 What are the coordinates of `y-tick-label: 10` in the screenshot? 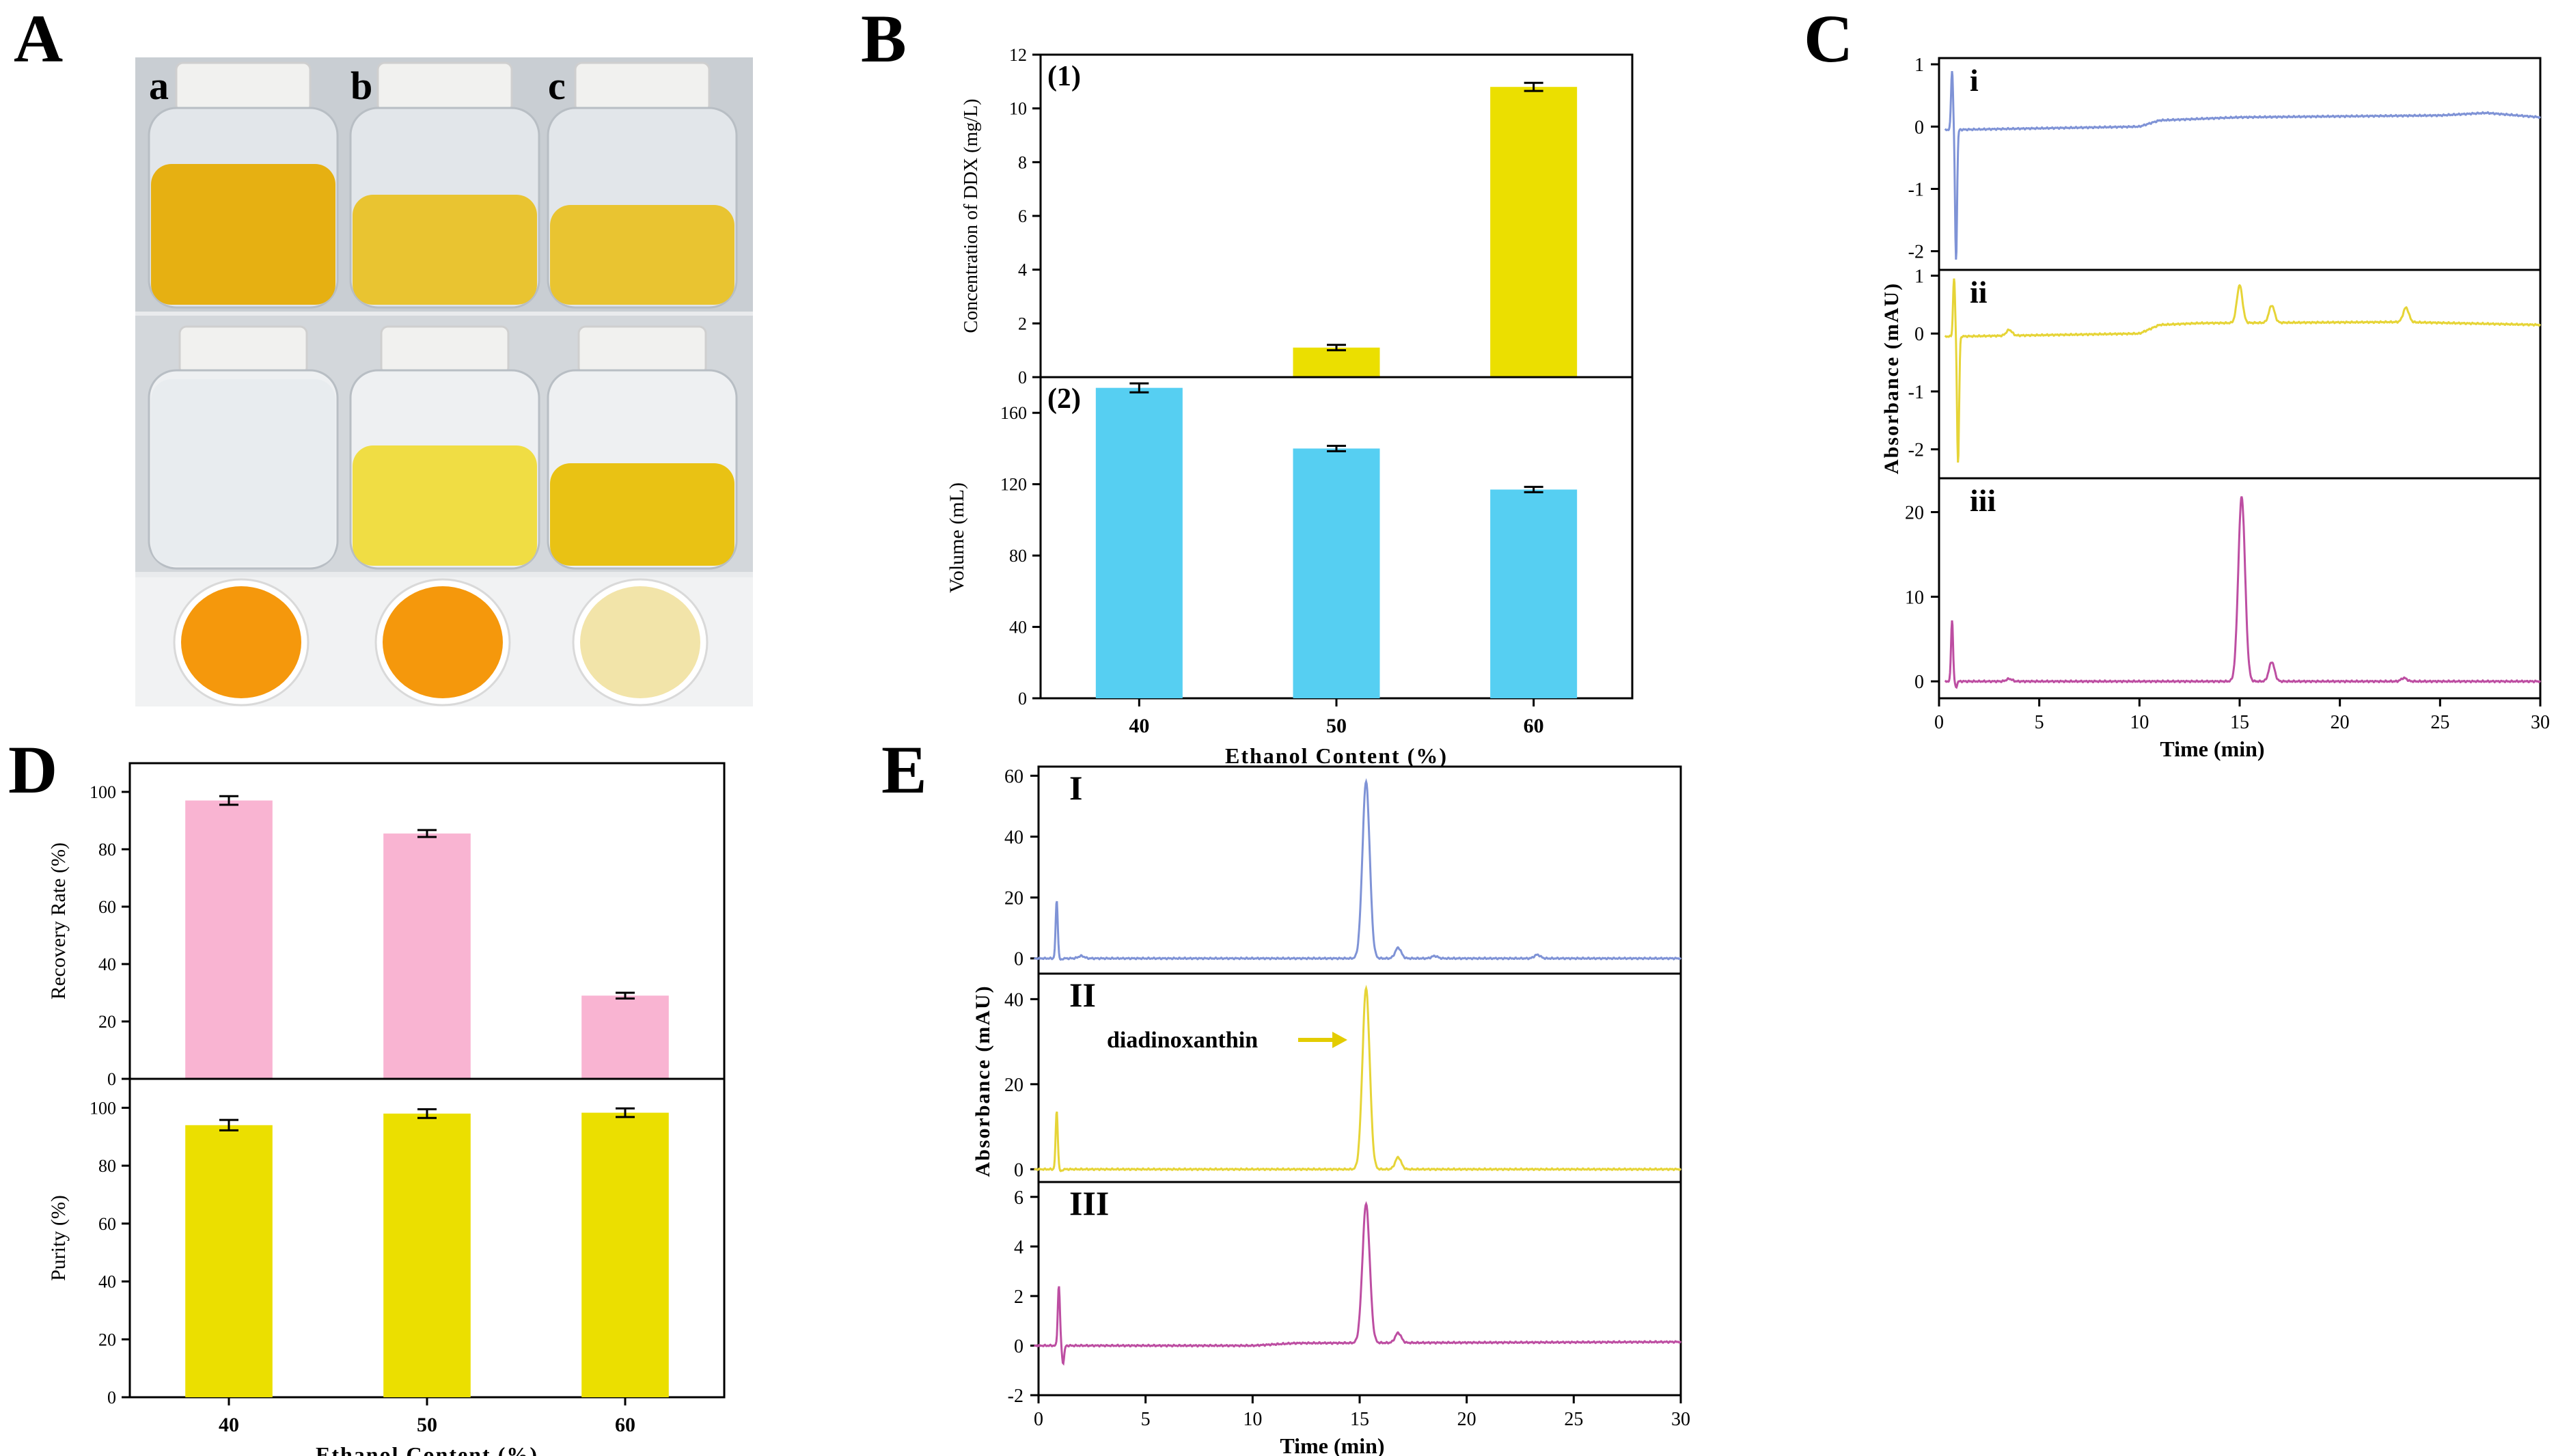 It's located at (1018, 109).